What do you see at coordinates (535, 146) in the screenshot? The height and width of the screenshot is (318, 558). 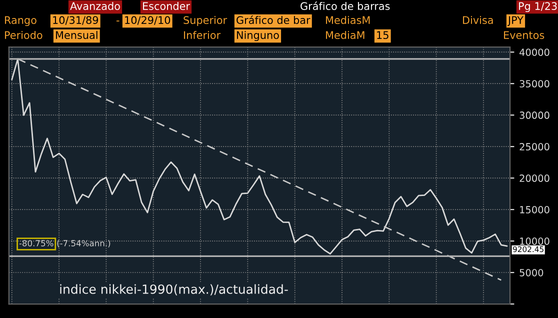 I see `y-tick-label: 25000` at bounding box center [535, 146].